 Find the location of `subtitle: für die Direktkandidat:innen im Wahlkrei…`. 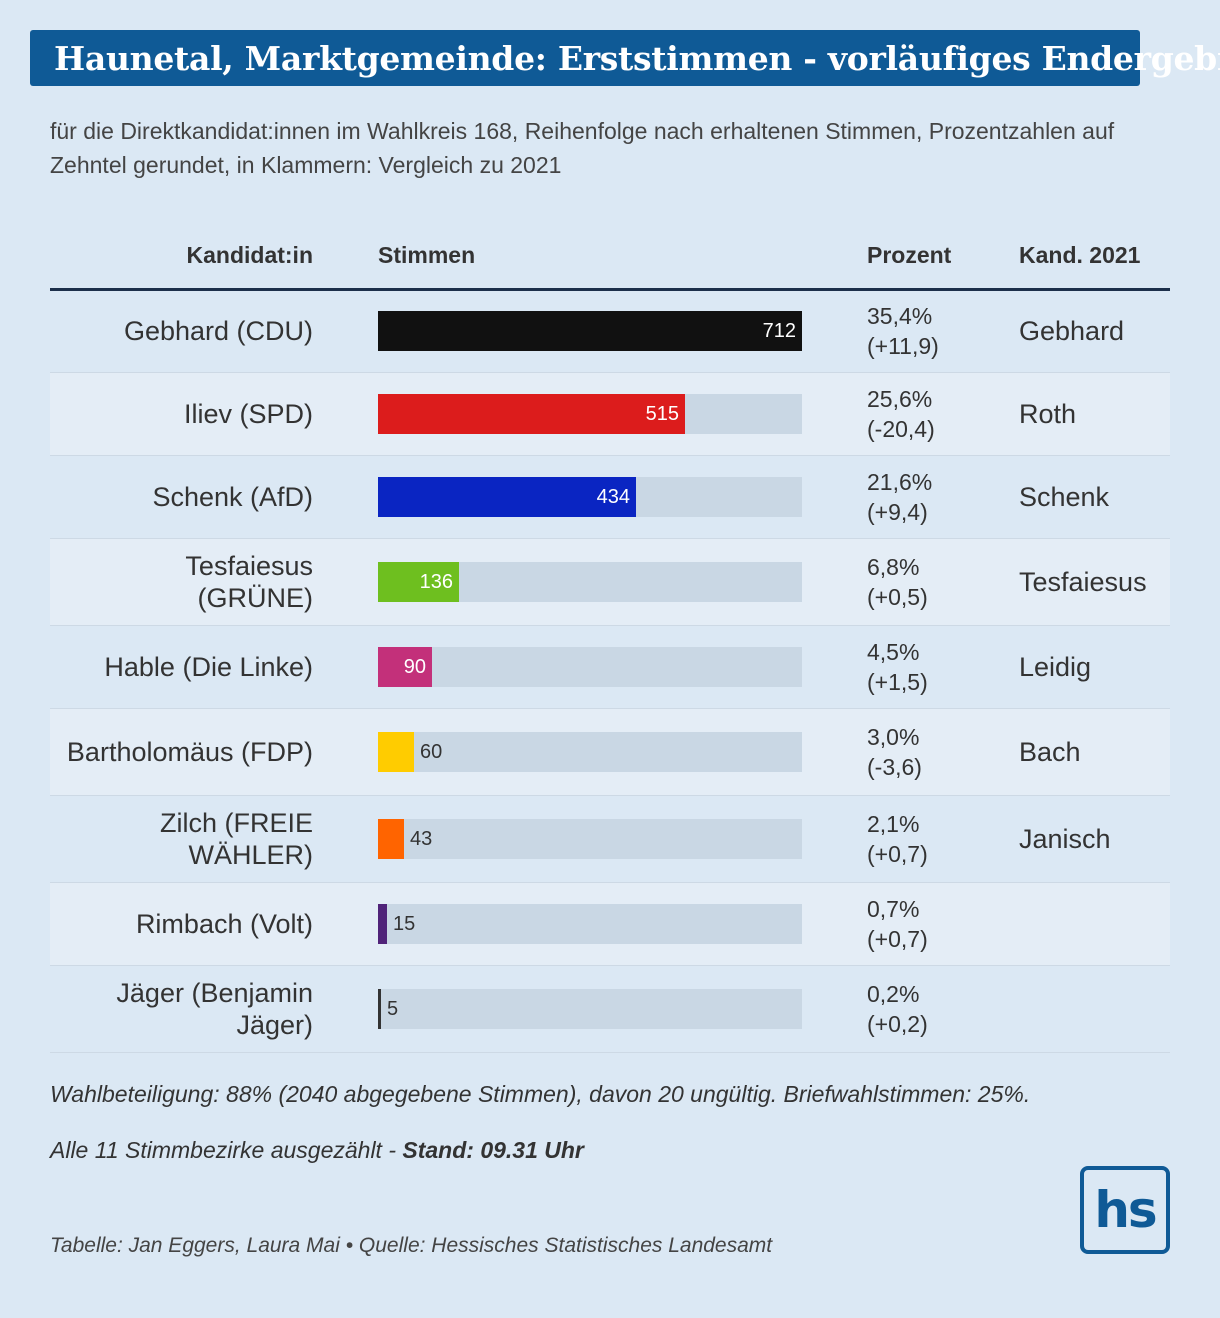

subtitle: für die Direktkandidat:innen im Wahlkrei… is located at coordinates (582, 148).